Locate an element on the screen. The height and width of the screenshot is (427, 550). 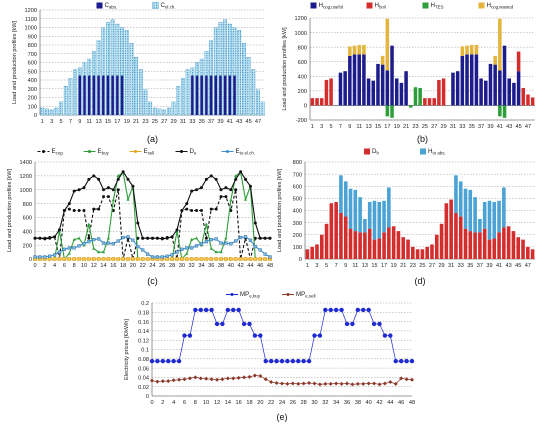
x-tick-label: 48 is located at coordinates (412, 403).